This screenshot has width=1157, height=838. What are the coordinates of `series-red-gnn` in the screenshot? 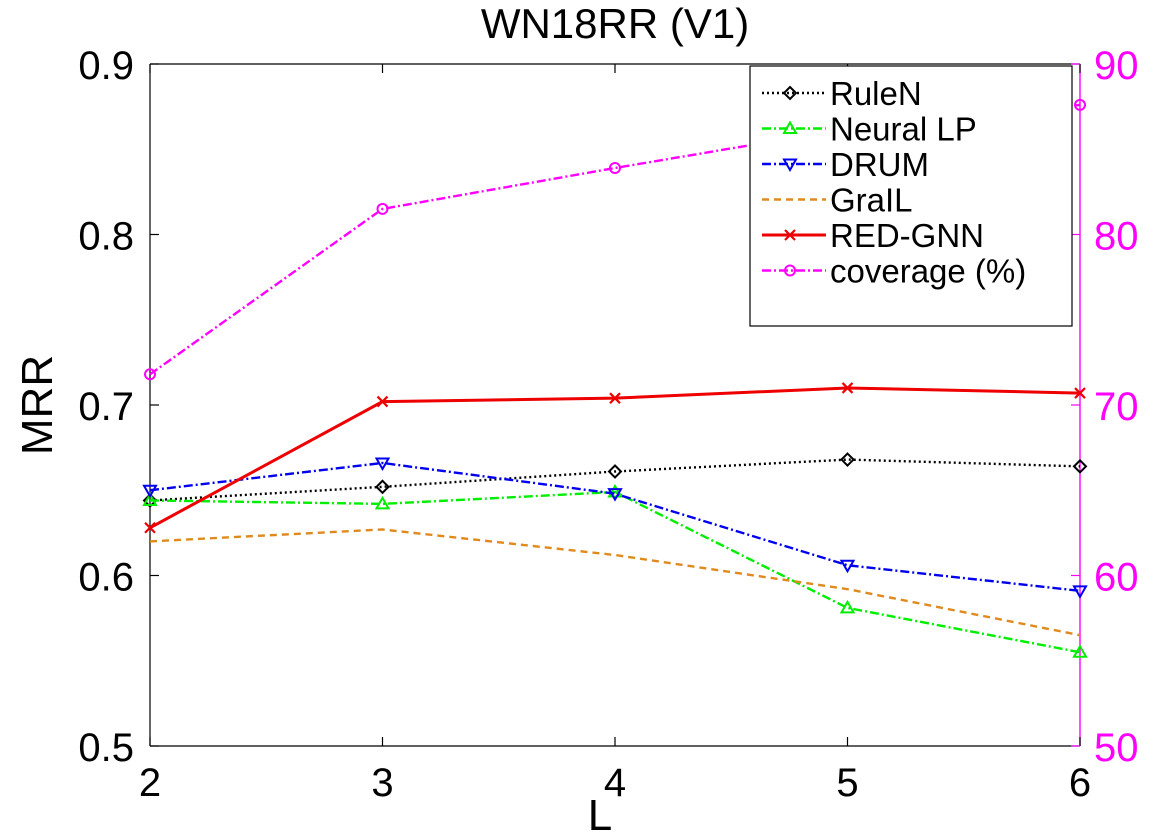 It's located at (615, 458).